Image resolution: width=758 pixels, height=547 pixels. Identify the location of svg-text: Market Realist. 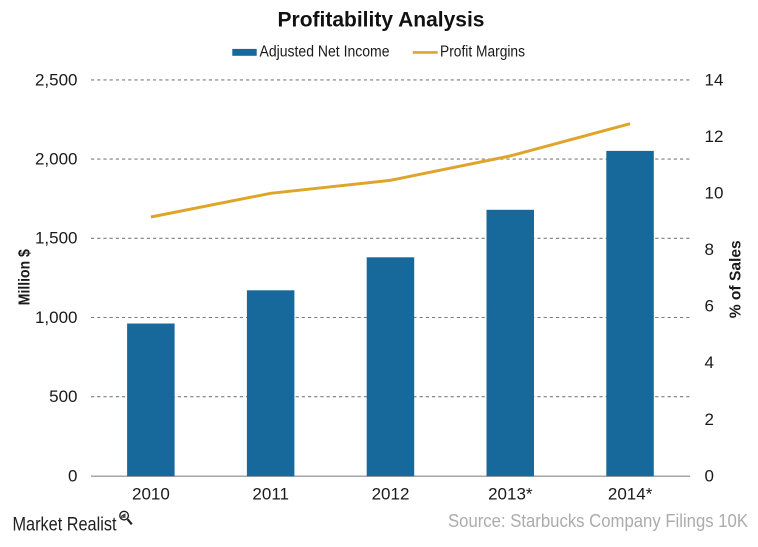
(65, 525).